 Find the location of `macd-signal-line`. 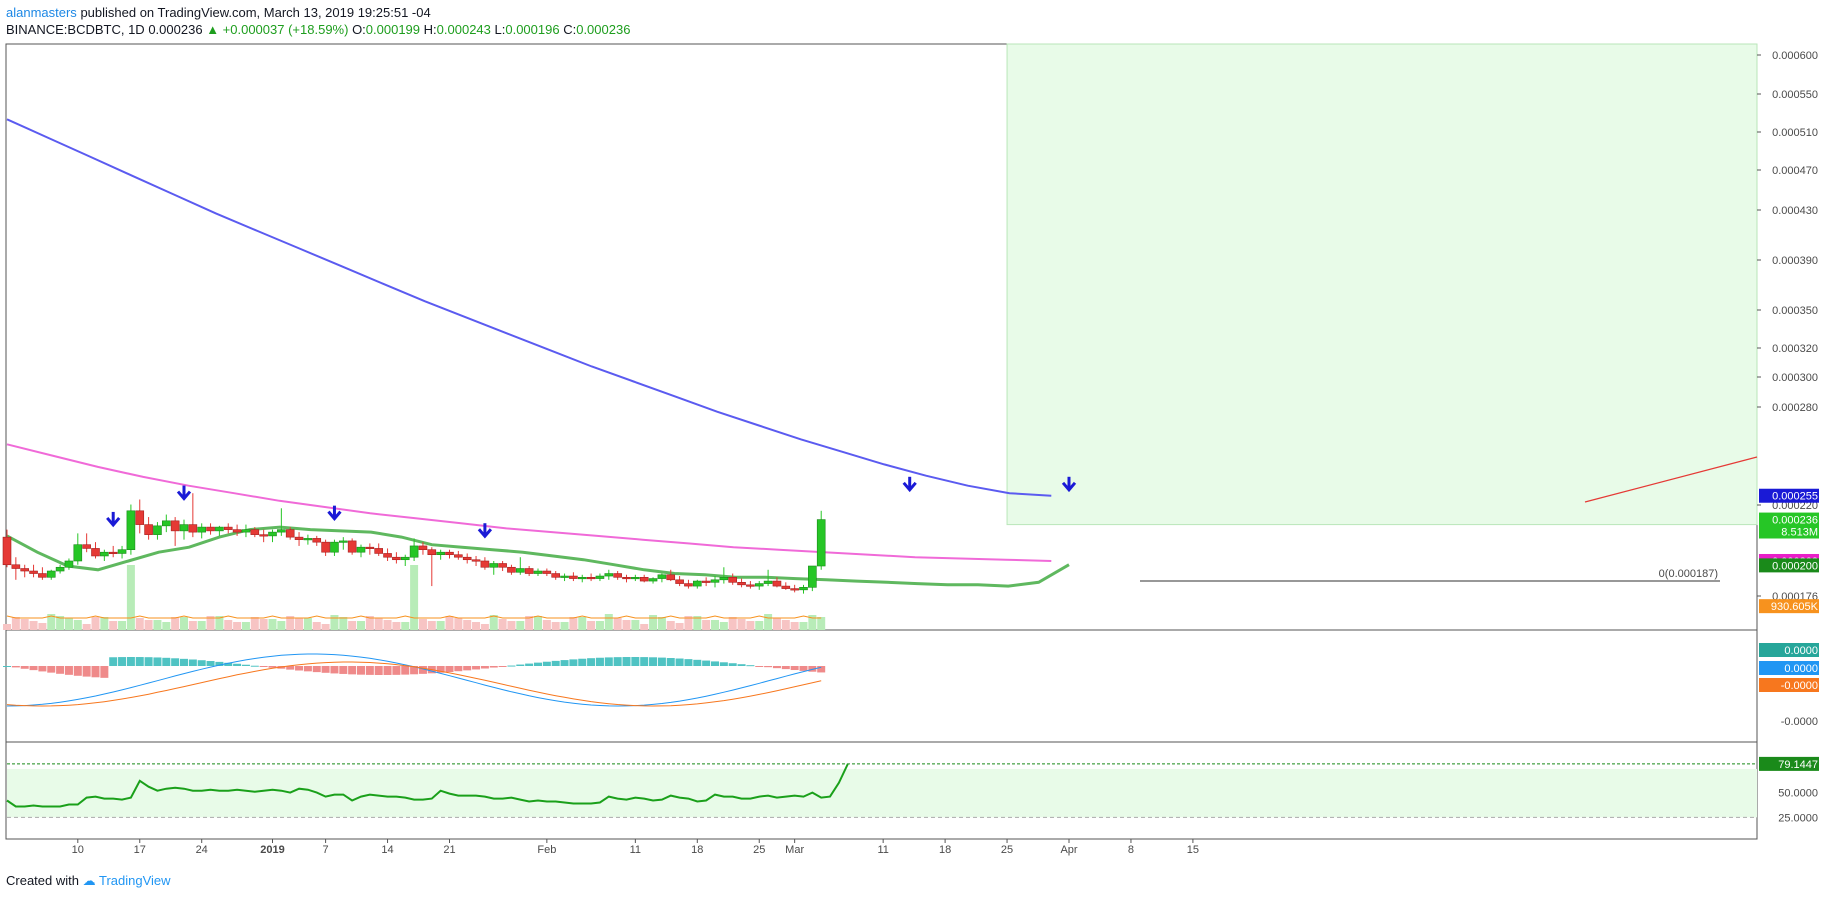

macd-signal-line is located at coordinates (414, 684).